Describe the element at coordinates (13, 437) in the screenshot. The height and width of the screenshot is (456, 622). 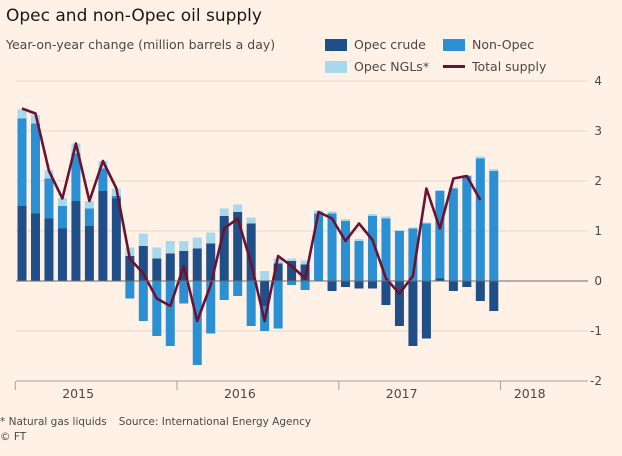
I see `copyright: © FT` at that location.